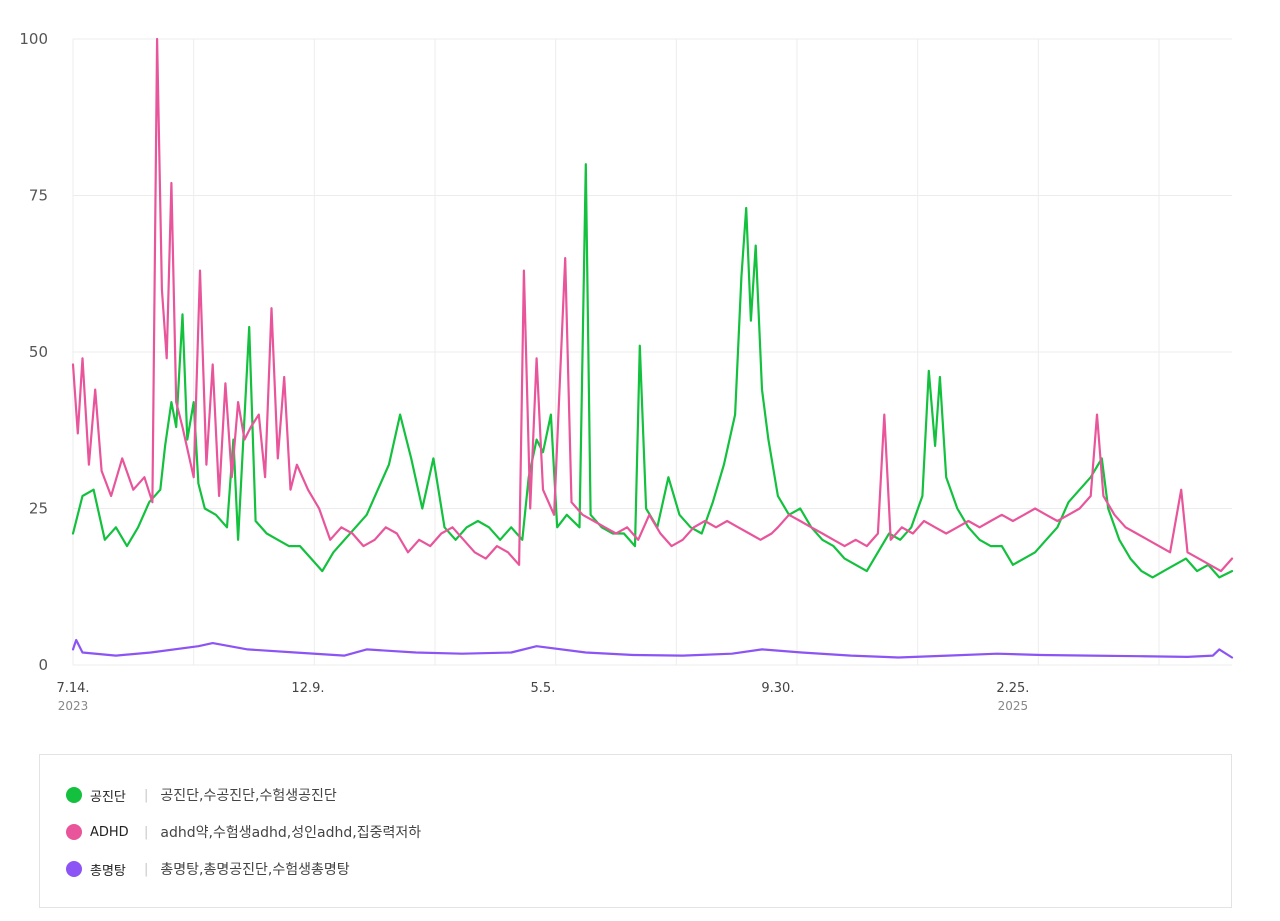 The width and height of the screenshot is (1280, 921). What do you see at coordinates (74, 869) in the screenshot?
I see `legend-marker-chongmyeongtang` at bounding box center [74, 869].